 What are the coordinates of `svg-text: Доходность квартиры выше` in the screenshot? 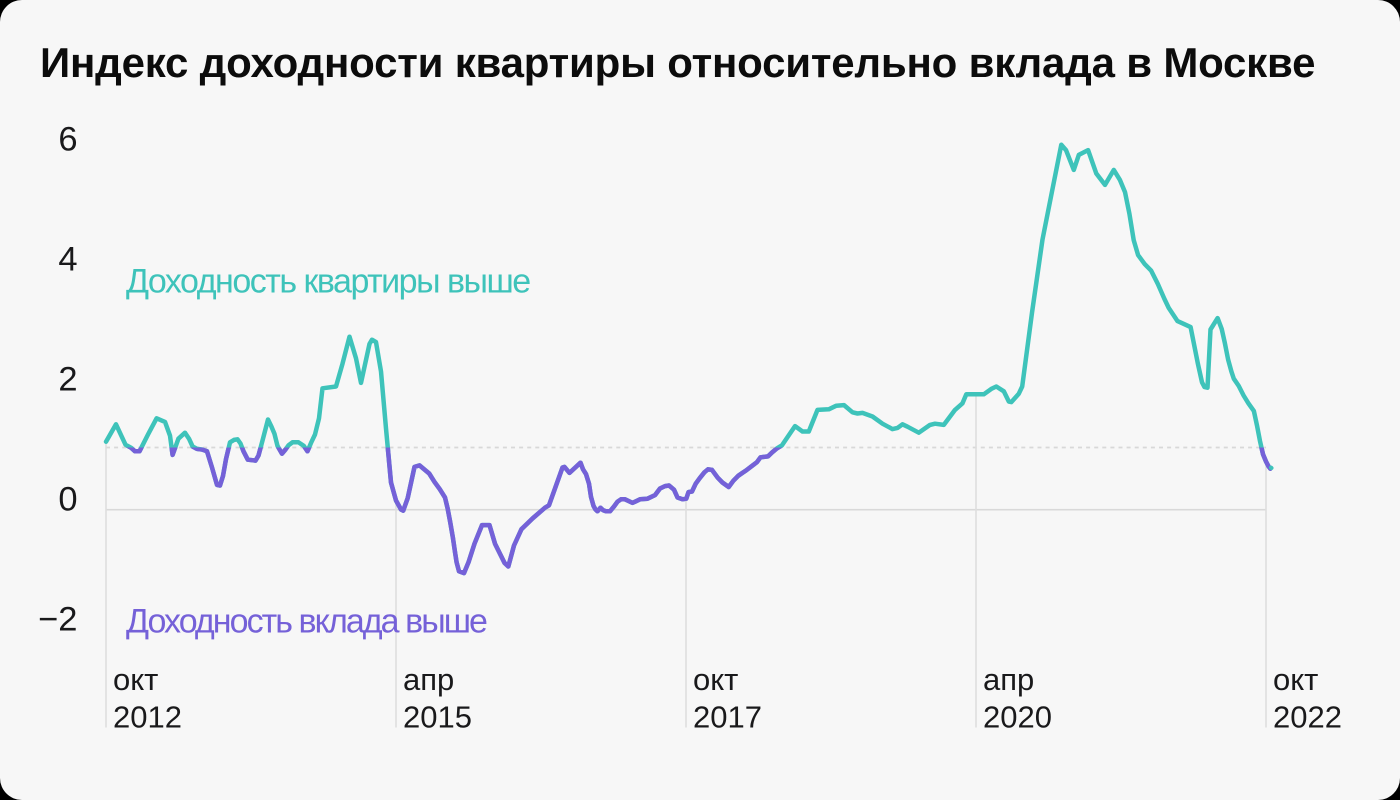 It's located at (328, 282).